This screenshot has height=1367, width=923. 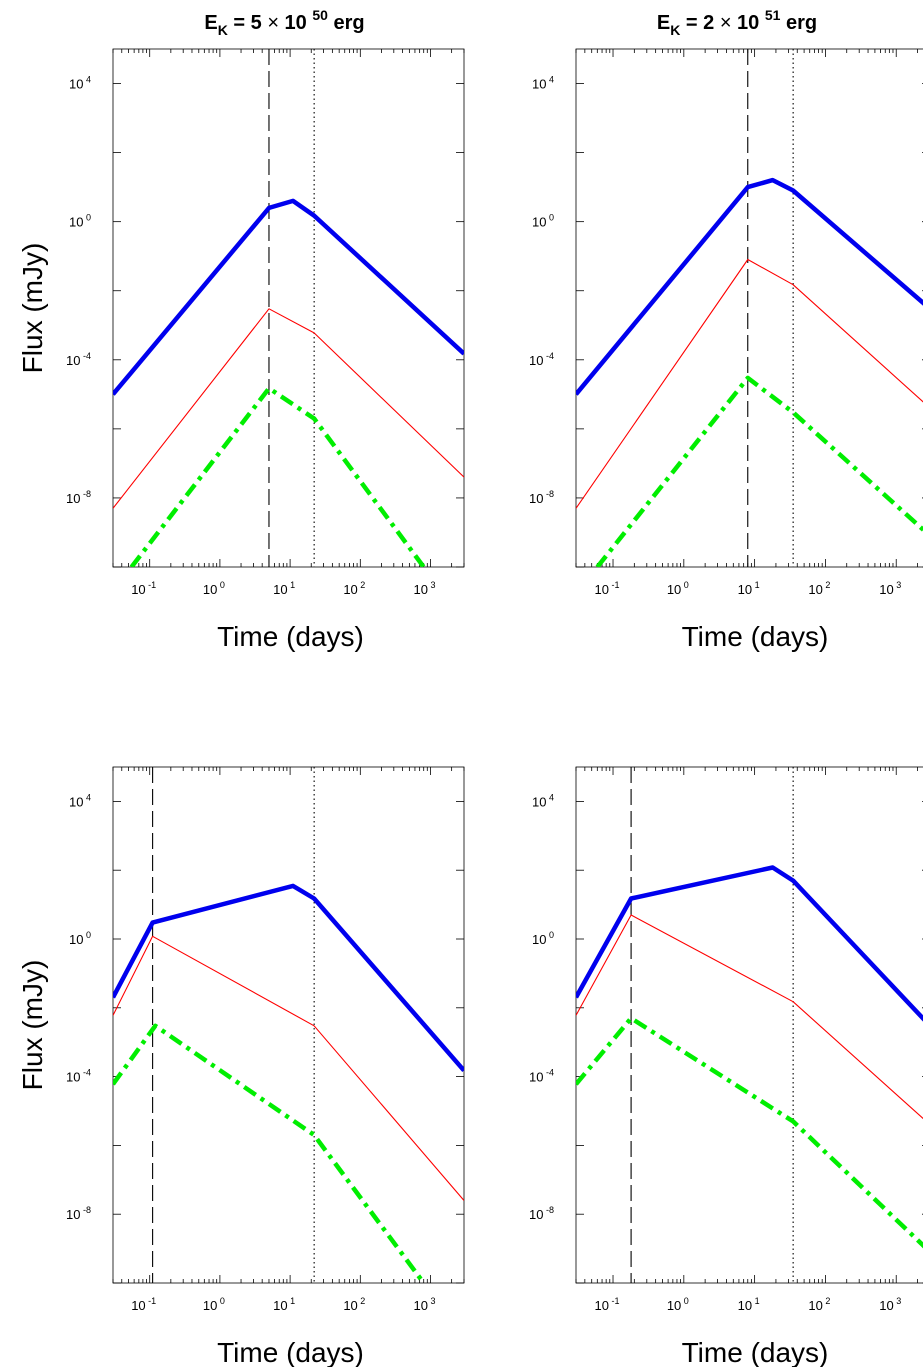 I want to click on chart-title: EK = 5 × 10 50 erg, so click(x=284, y=22).